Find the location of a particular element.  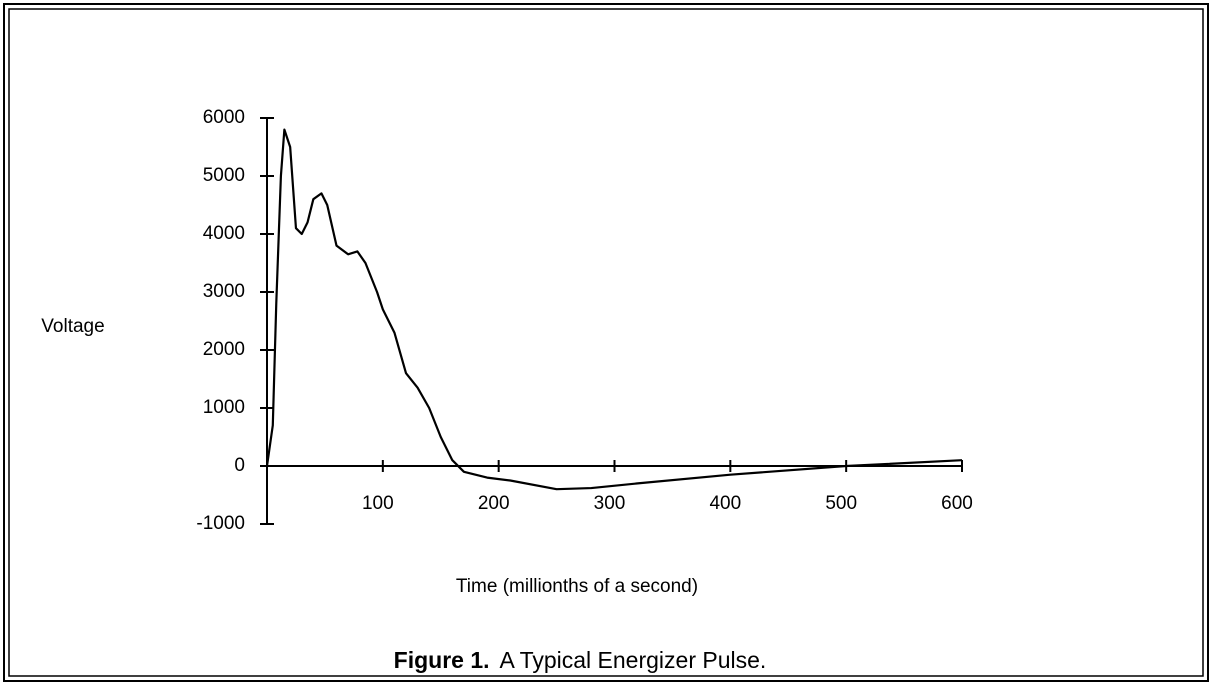

x-tick-label: 600 is located at coordinates (957, 503).